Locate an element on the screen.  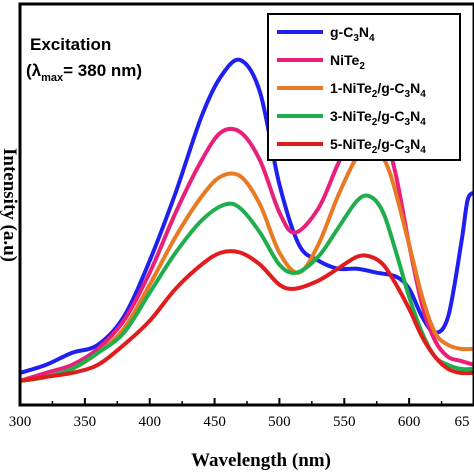
x-tick-label: 400 is located at coordinates (149, 422).